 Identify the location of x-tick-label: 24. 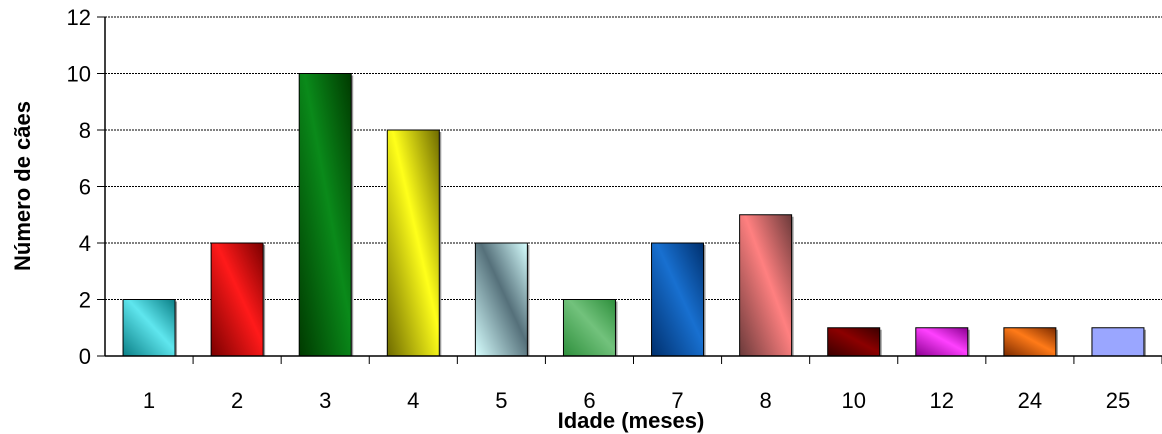
(1030, 400).